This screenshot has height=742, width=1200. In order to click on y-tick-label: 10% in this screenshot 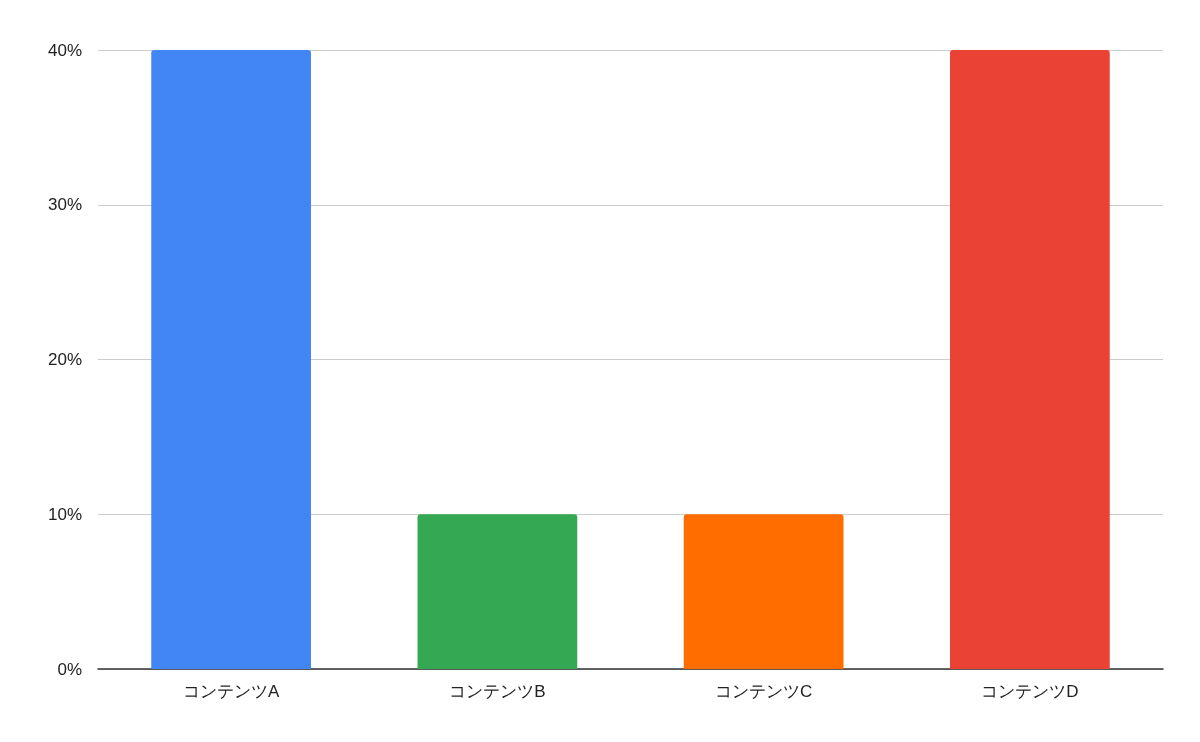, I will do `click(64, 514)`.